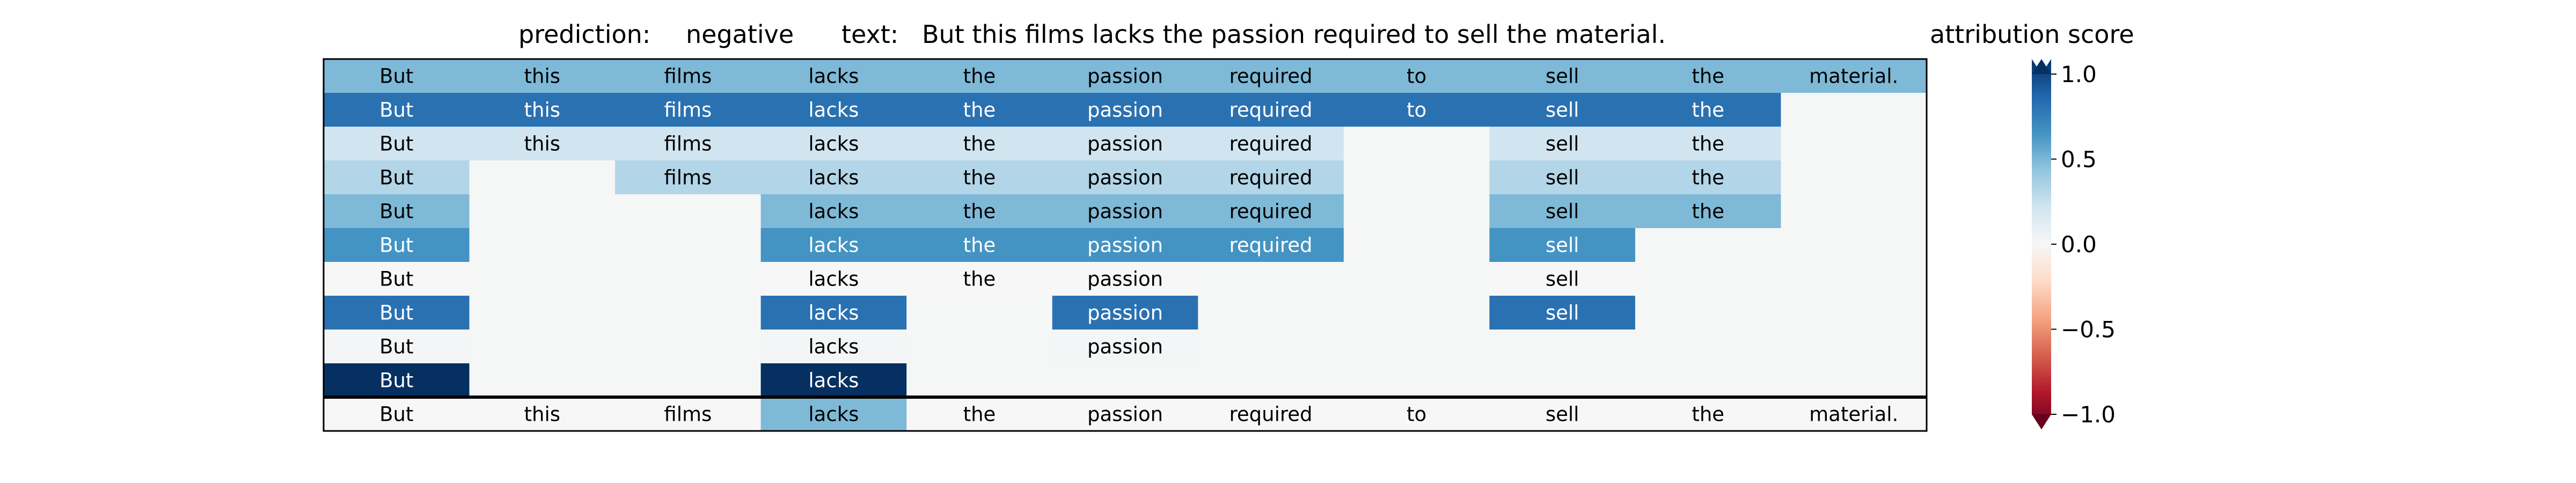 The height and width of the screenshot is (483, 2576). What do you see at coordinates (2083, 244) in the screenshot?
I see `colorbar-ticks: 1.0 0.5 0.0 −0.5 −1.0` at bounding box center [2083, 244].